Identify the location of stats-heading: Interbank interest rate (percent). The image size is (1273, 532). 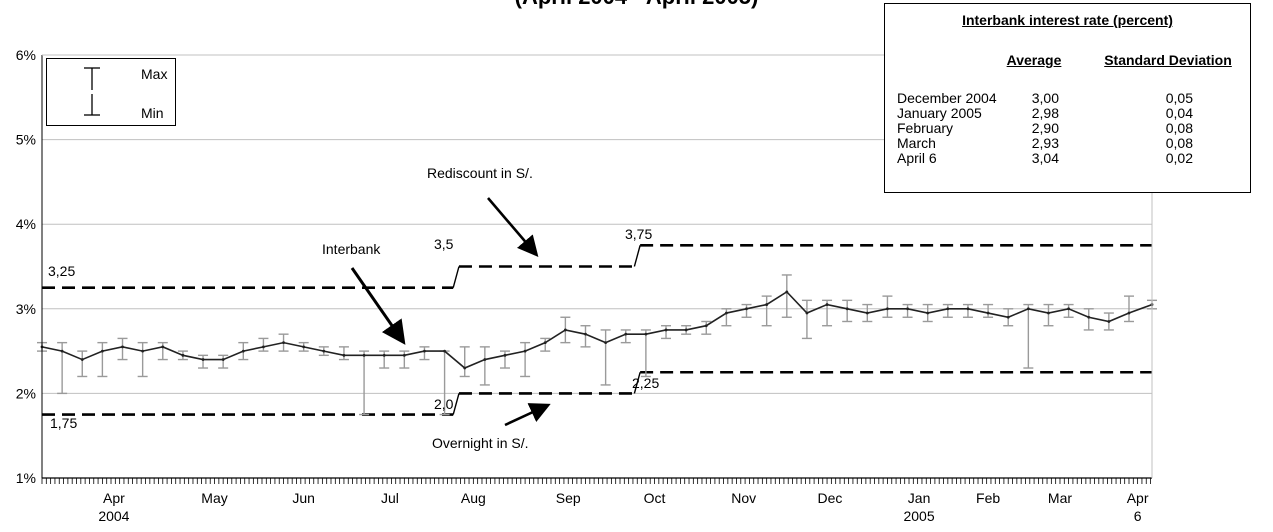
(1067, 20).